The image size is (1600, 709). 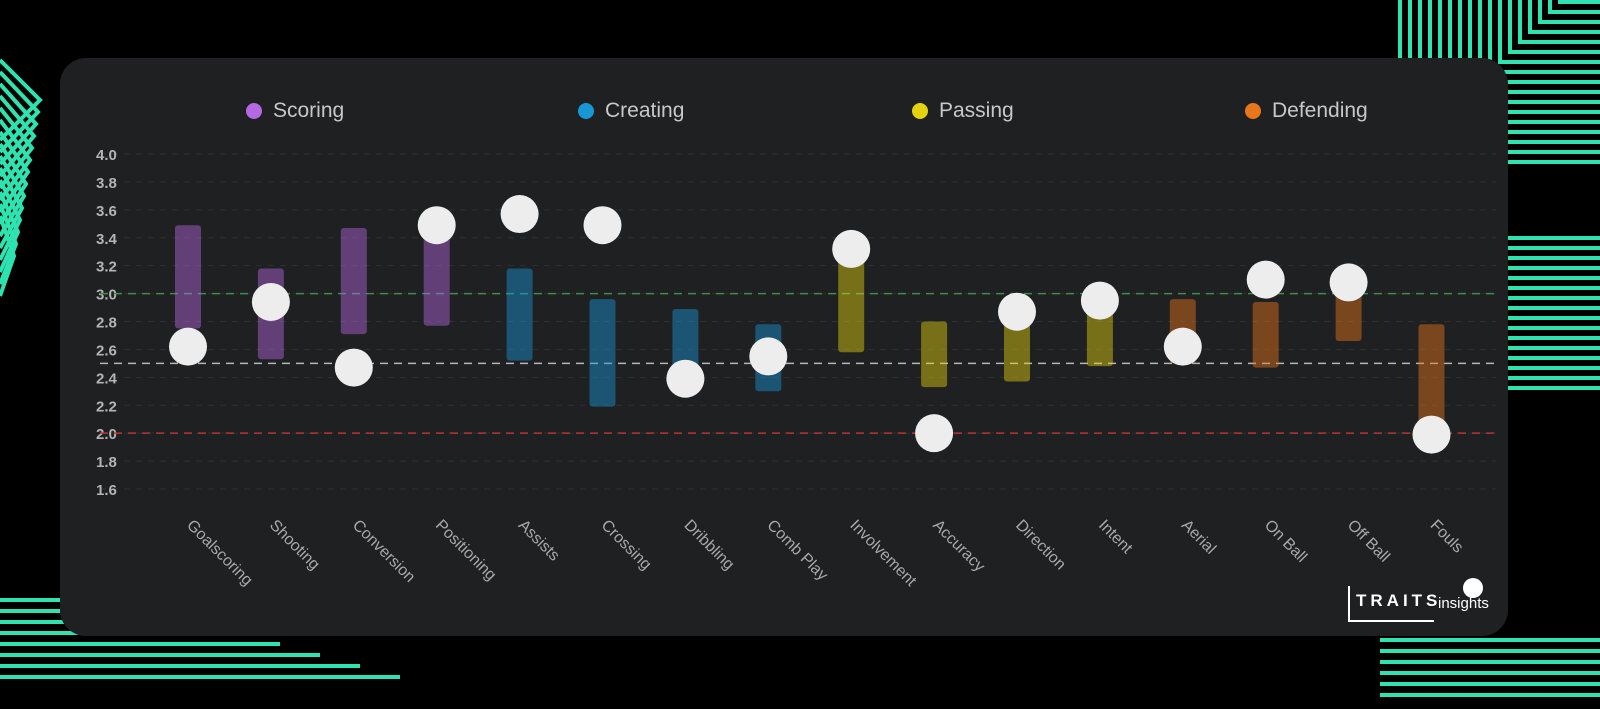 What do you see at coordinates (626, 545) in the screenshot?
I see `x-tick-label: Crossing` at bounding box center [626, 545].